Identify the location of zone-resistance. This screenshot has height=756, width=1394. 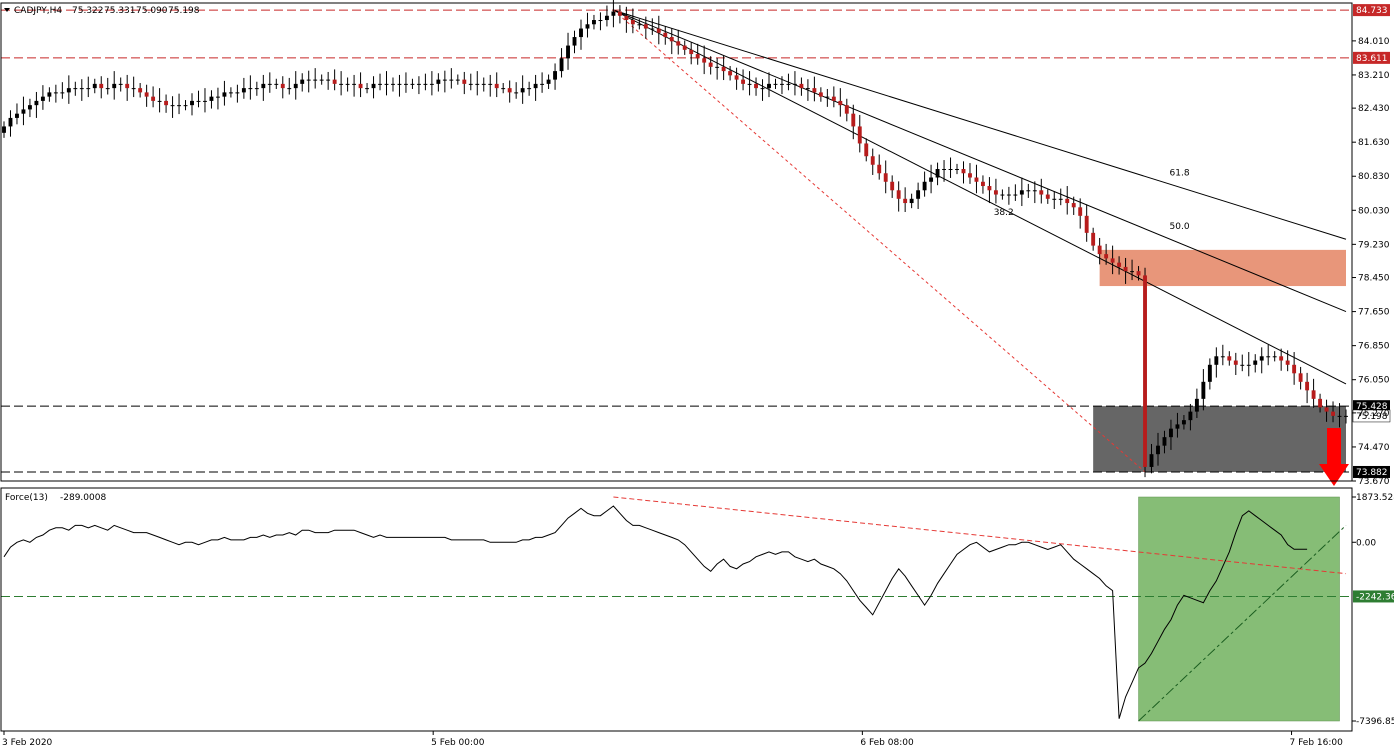
(1222, 268).